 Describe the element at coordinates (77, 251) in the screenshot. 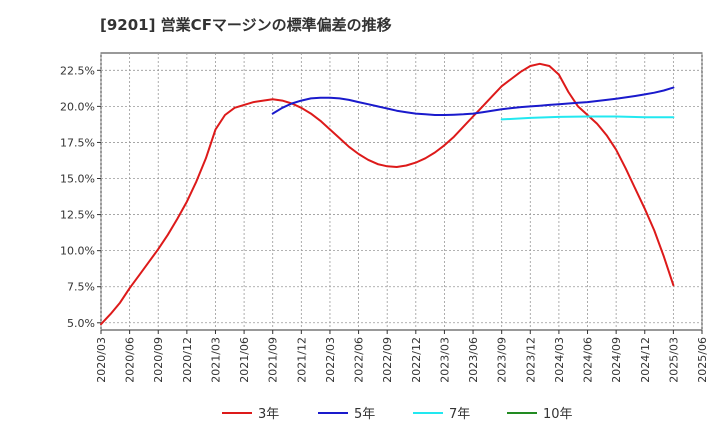

I see `y-tick-label: 10.0%` at that location.